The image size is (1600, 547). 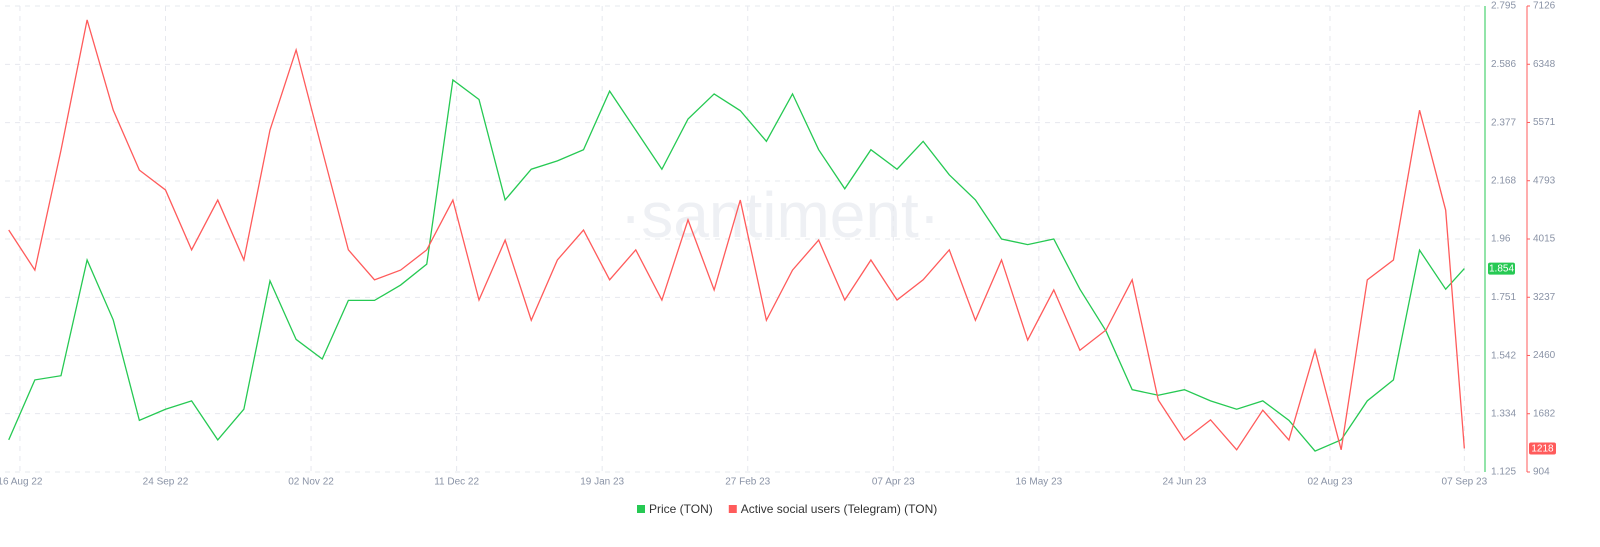 What do you see at coordinates (1544, 297) in the screenshot?
I see `y2-tick-label: 3237` at bounding box center [1544, 297].